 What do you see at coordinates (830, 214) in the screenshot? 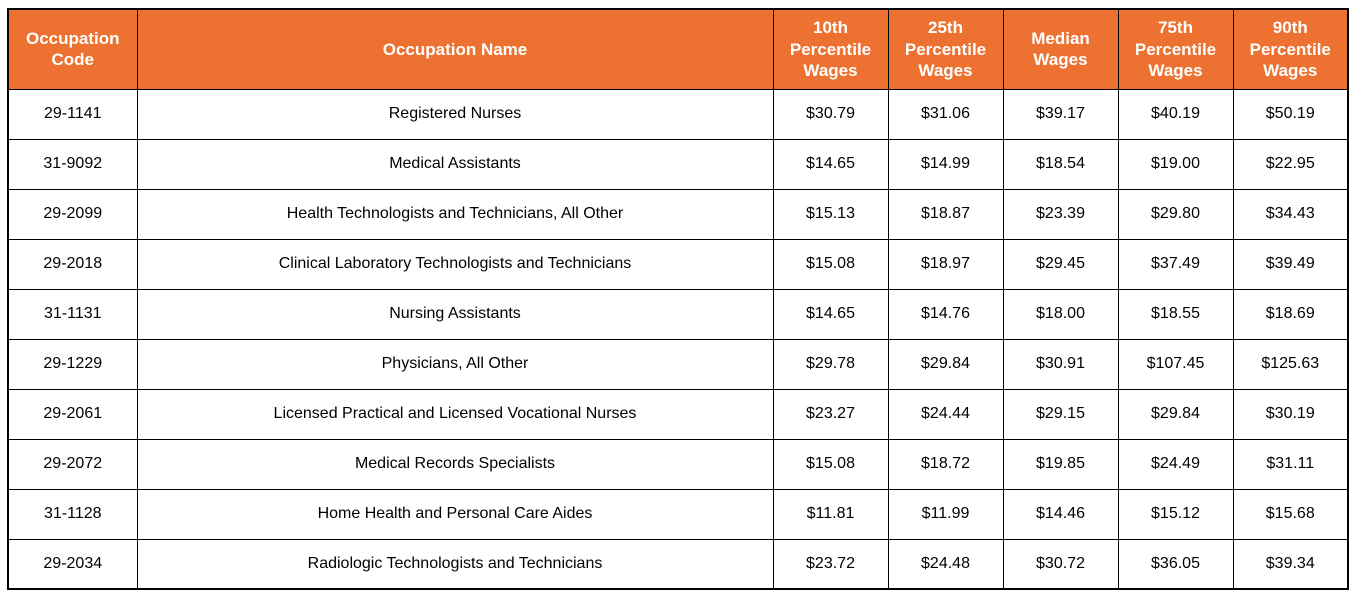
I see `wage-10th-percentile-cell: $15.13` at bounding box center [830, 214].